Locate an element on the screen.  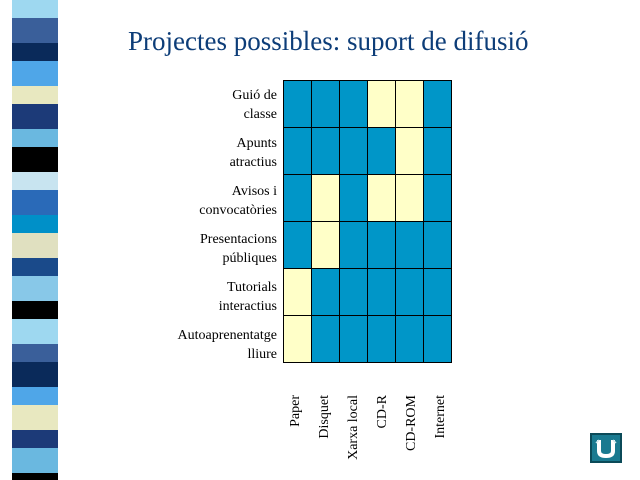
row-label-avisos: Avisos i convocatòries is located at coordinates (238, 201).